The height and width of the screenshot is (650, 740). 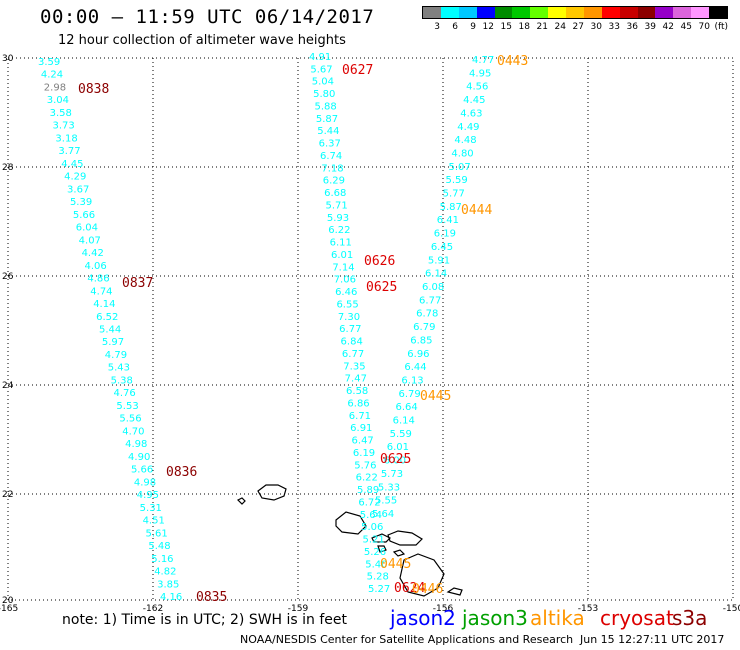 What do you see at coordinates (159, 546) in the screenshot?
I see `wave-height-value: 5.48` at bounding box center [159, 546].